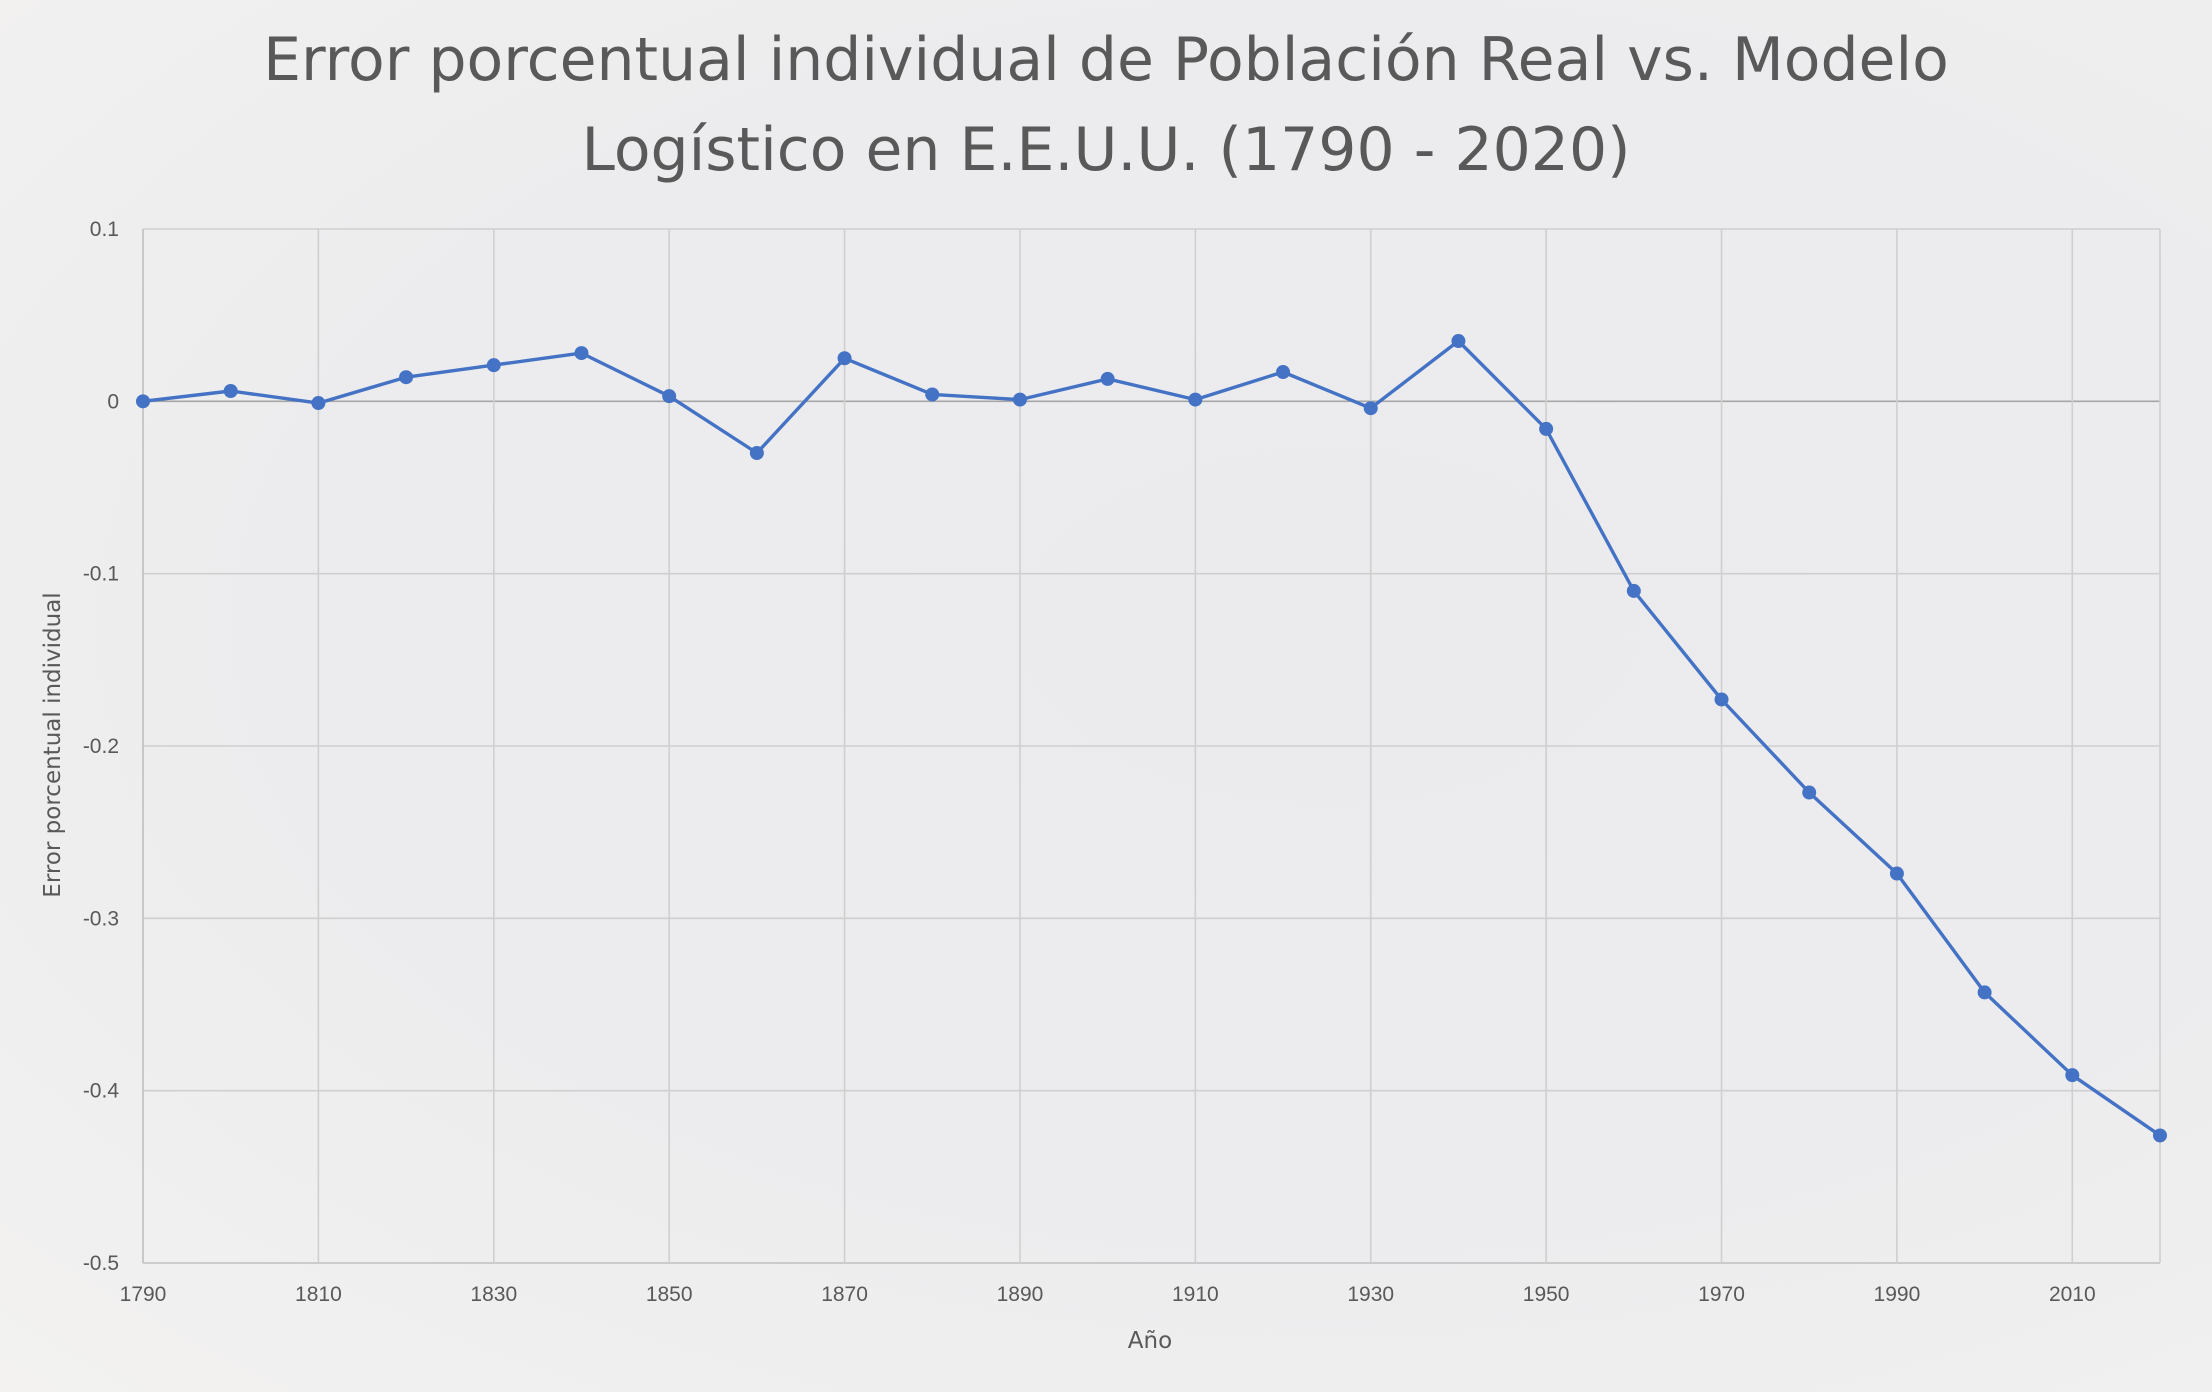  Describe the element at coordinates (669, 1294) in the screenshot. I see `x-tick-label: 1850` at that location.